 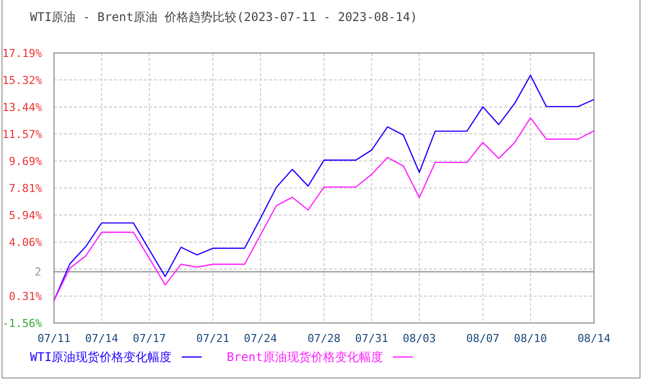 I want to click on y-tick-label: 0.31%, so click(x=25, y=297).